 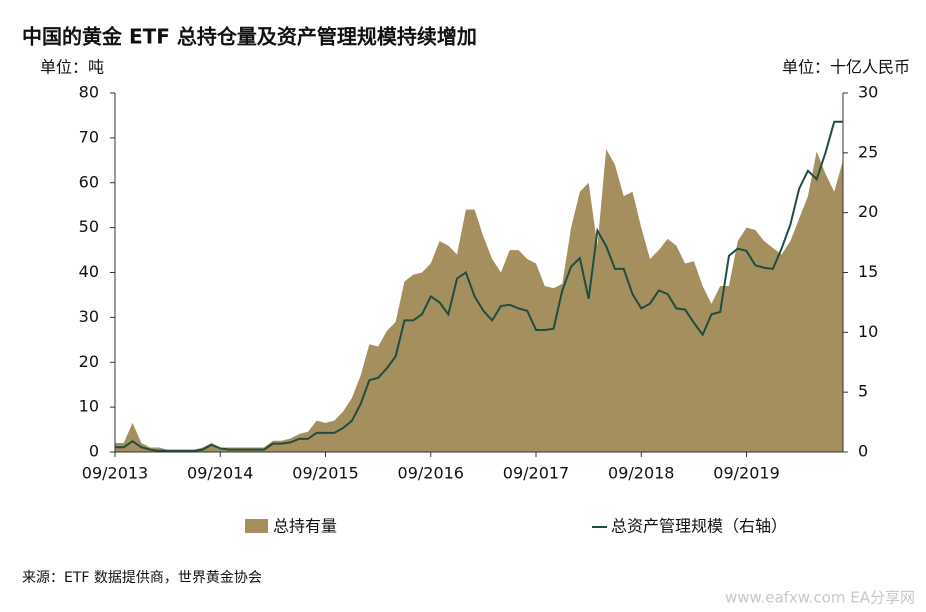 What do you see at coordinates (868, 211) in the screenshot?
I see `y2-tick-label: 20` at bounding box center [868, 211].